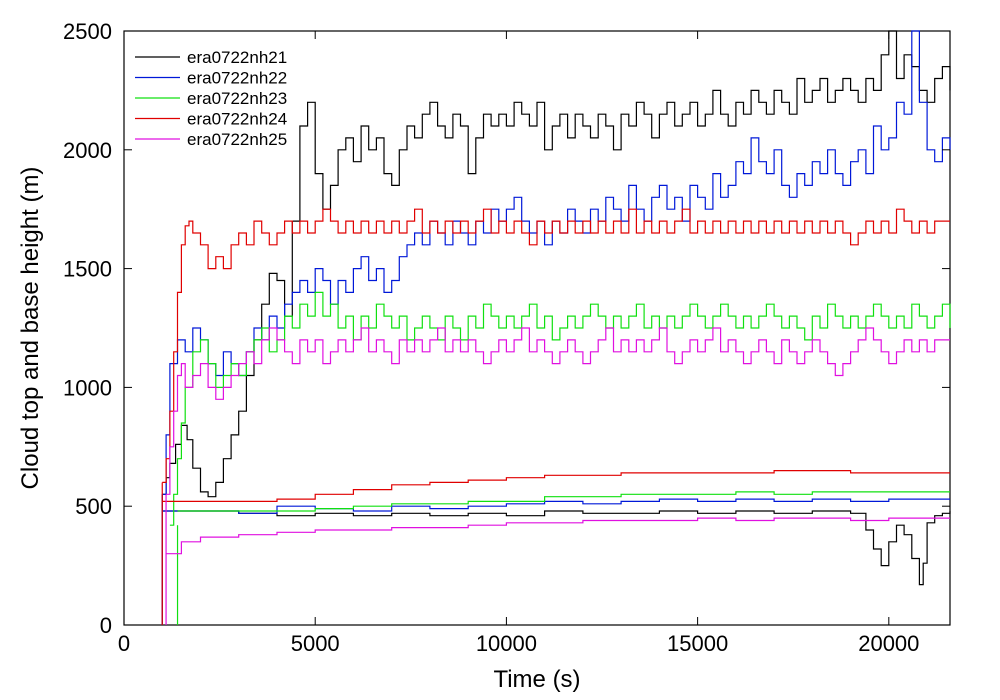 Image resolution: width=1000 pixels, height=700 pixels. I want to click on y-axis-title: Cloud top and base height (m), so click(30, 328).